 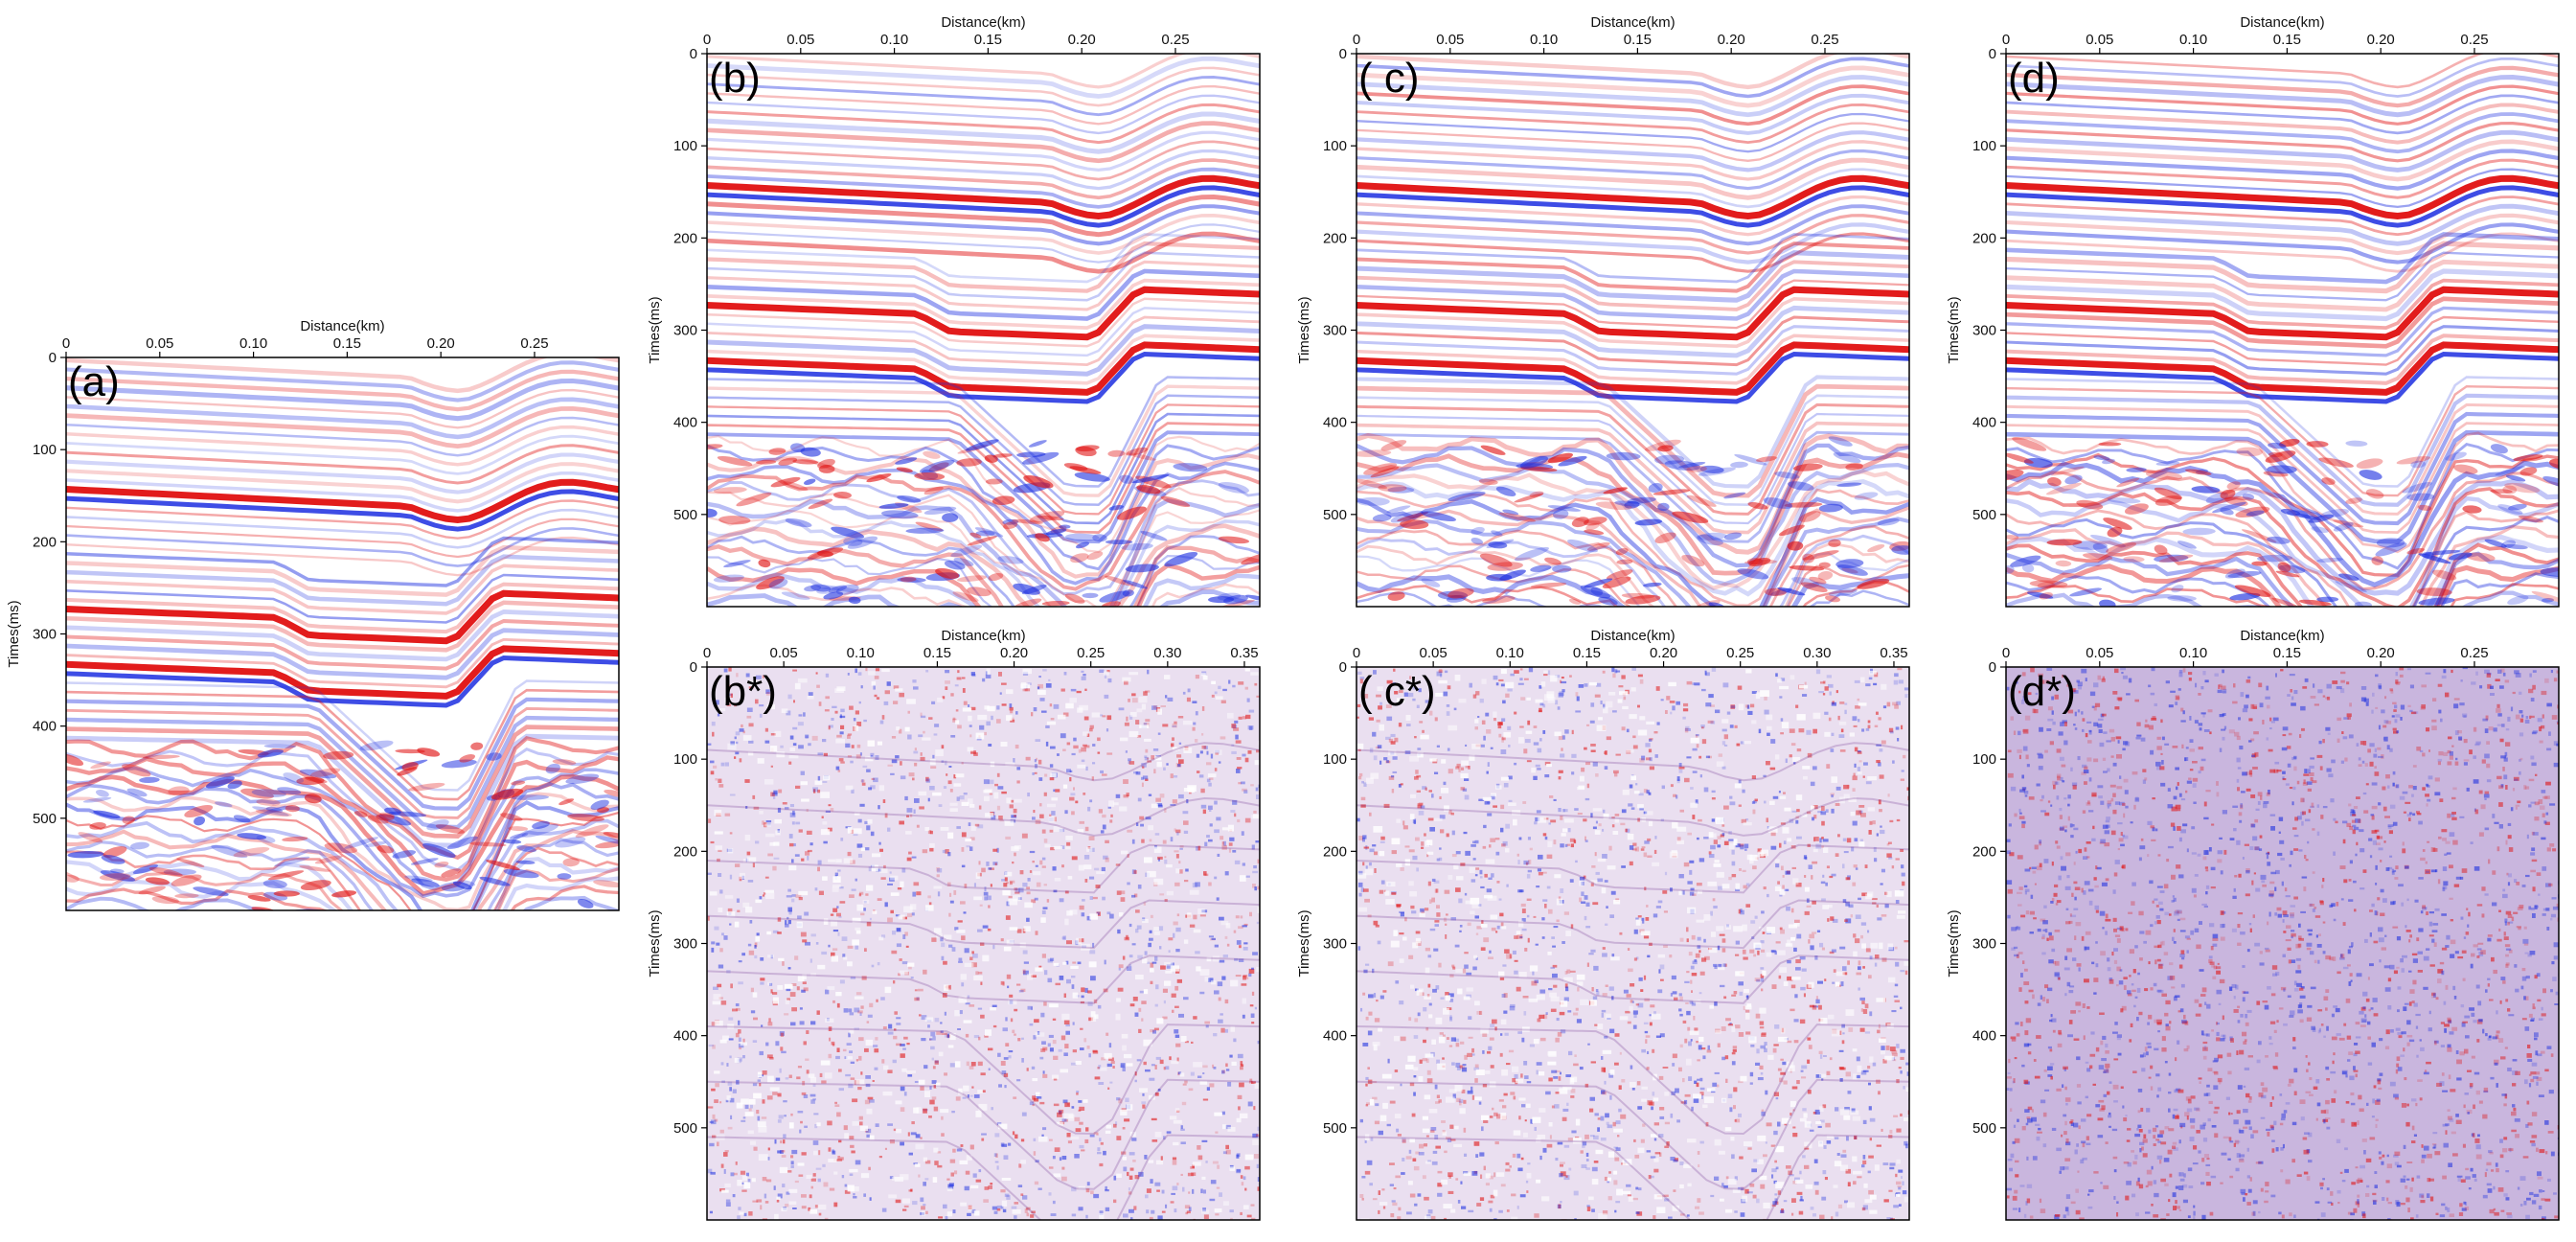 What do you see at coordinates (735, 78) in the screenshot?
I see `panel-label: (b)` at bounding box center [735, 78].